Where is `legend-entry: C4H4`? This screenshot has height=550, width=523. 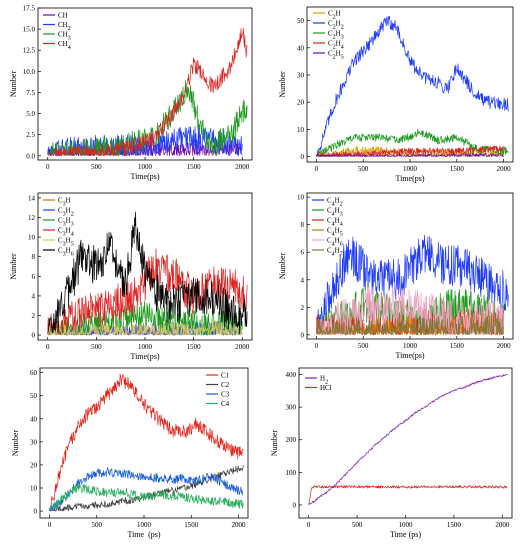 legend-entry: C4H4 is located at coordinates (335, 222).